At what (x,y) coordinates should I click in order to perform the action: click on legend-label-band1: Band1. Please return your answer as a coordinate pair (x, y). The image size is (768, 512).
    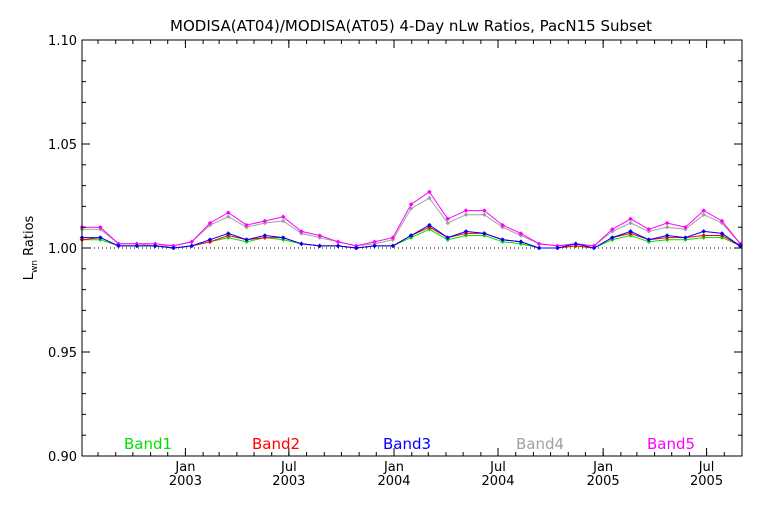
    Looking at the image, I should click on (148, 444).